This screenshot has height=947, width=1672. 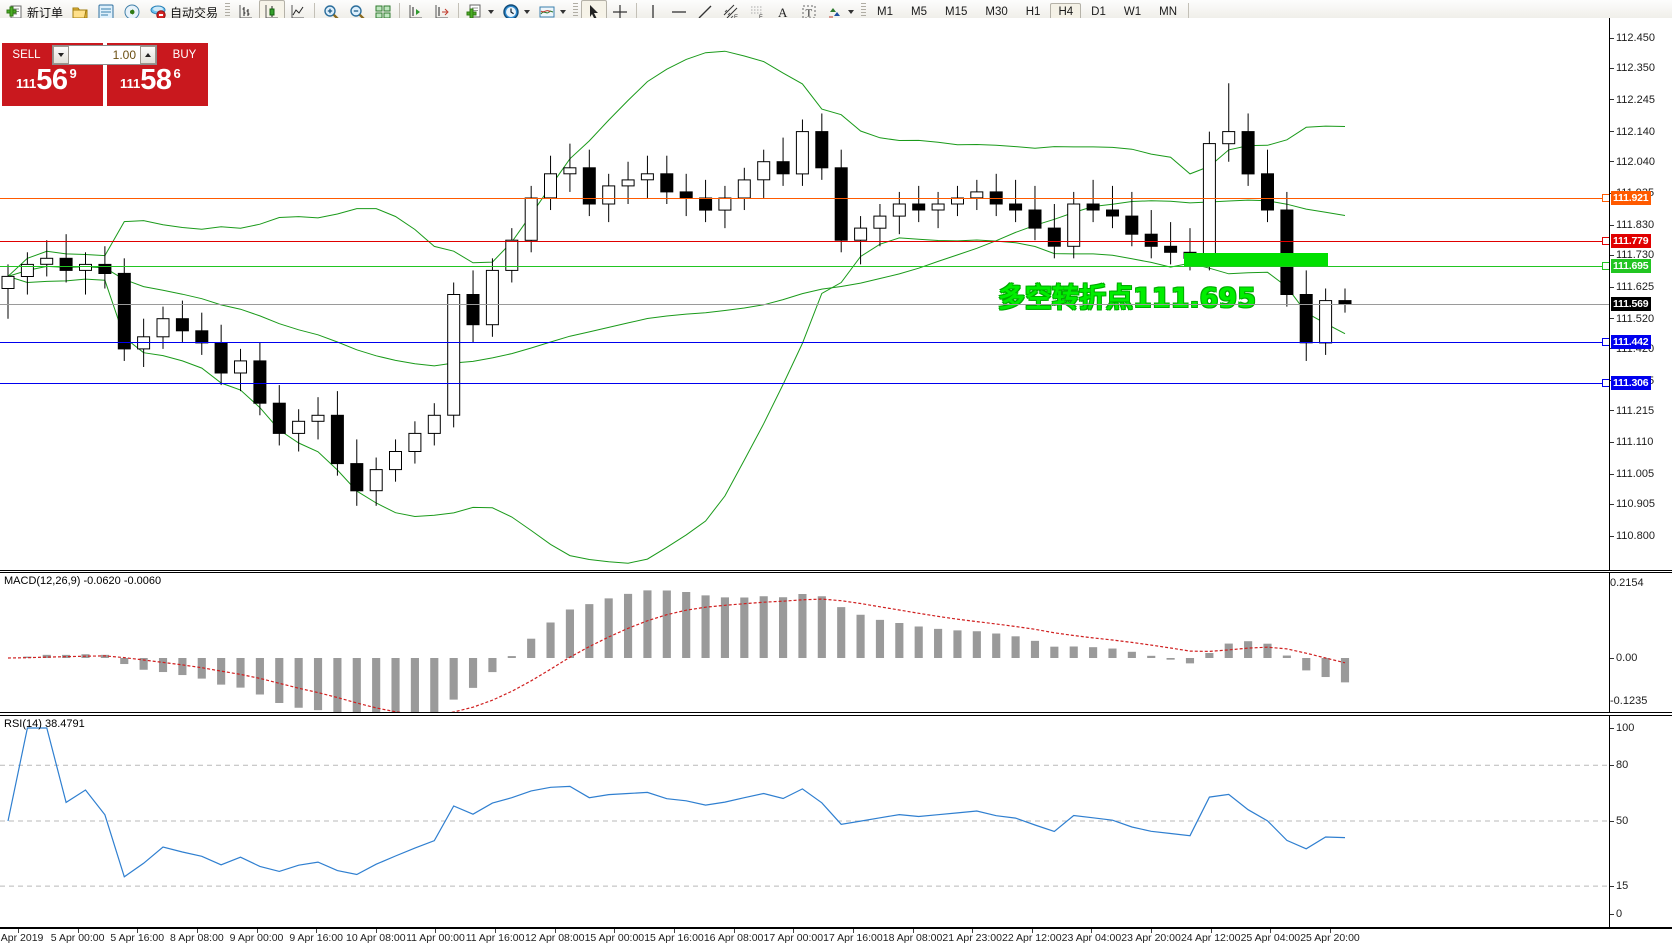 I want to click on time-tick-label: 9 Apr 16:00, so click(x=316, y=938).